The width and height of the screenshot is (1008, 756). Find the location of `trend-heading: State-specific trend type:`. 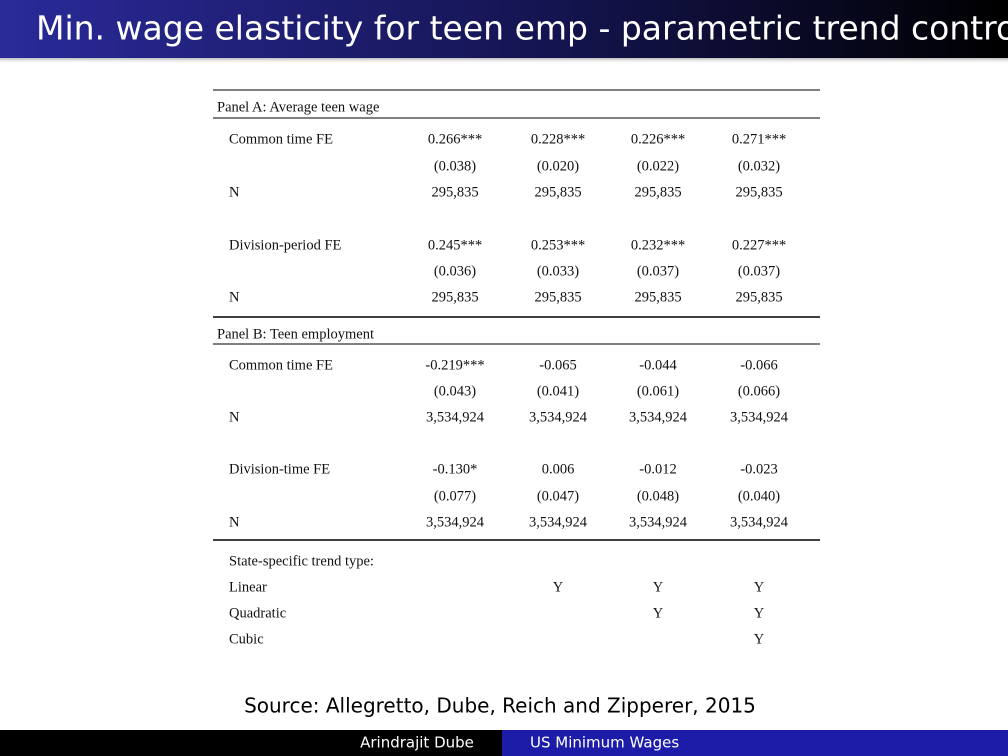

trend-heading: State-specific trend type: is located at coordinates (301, 561).